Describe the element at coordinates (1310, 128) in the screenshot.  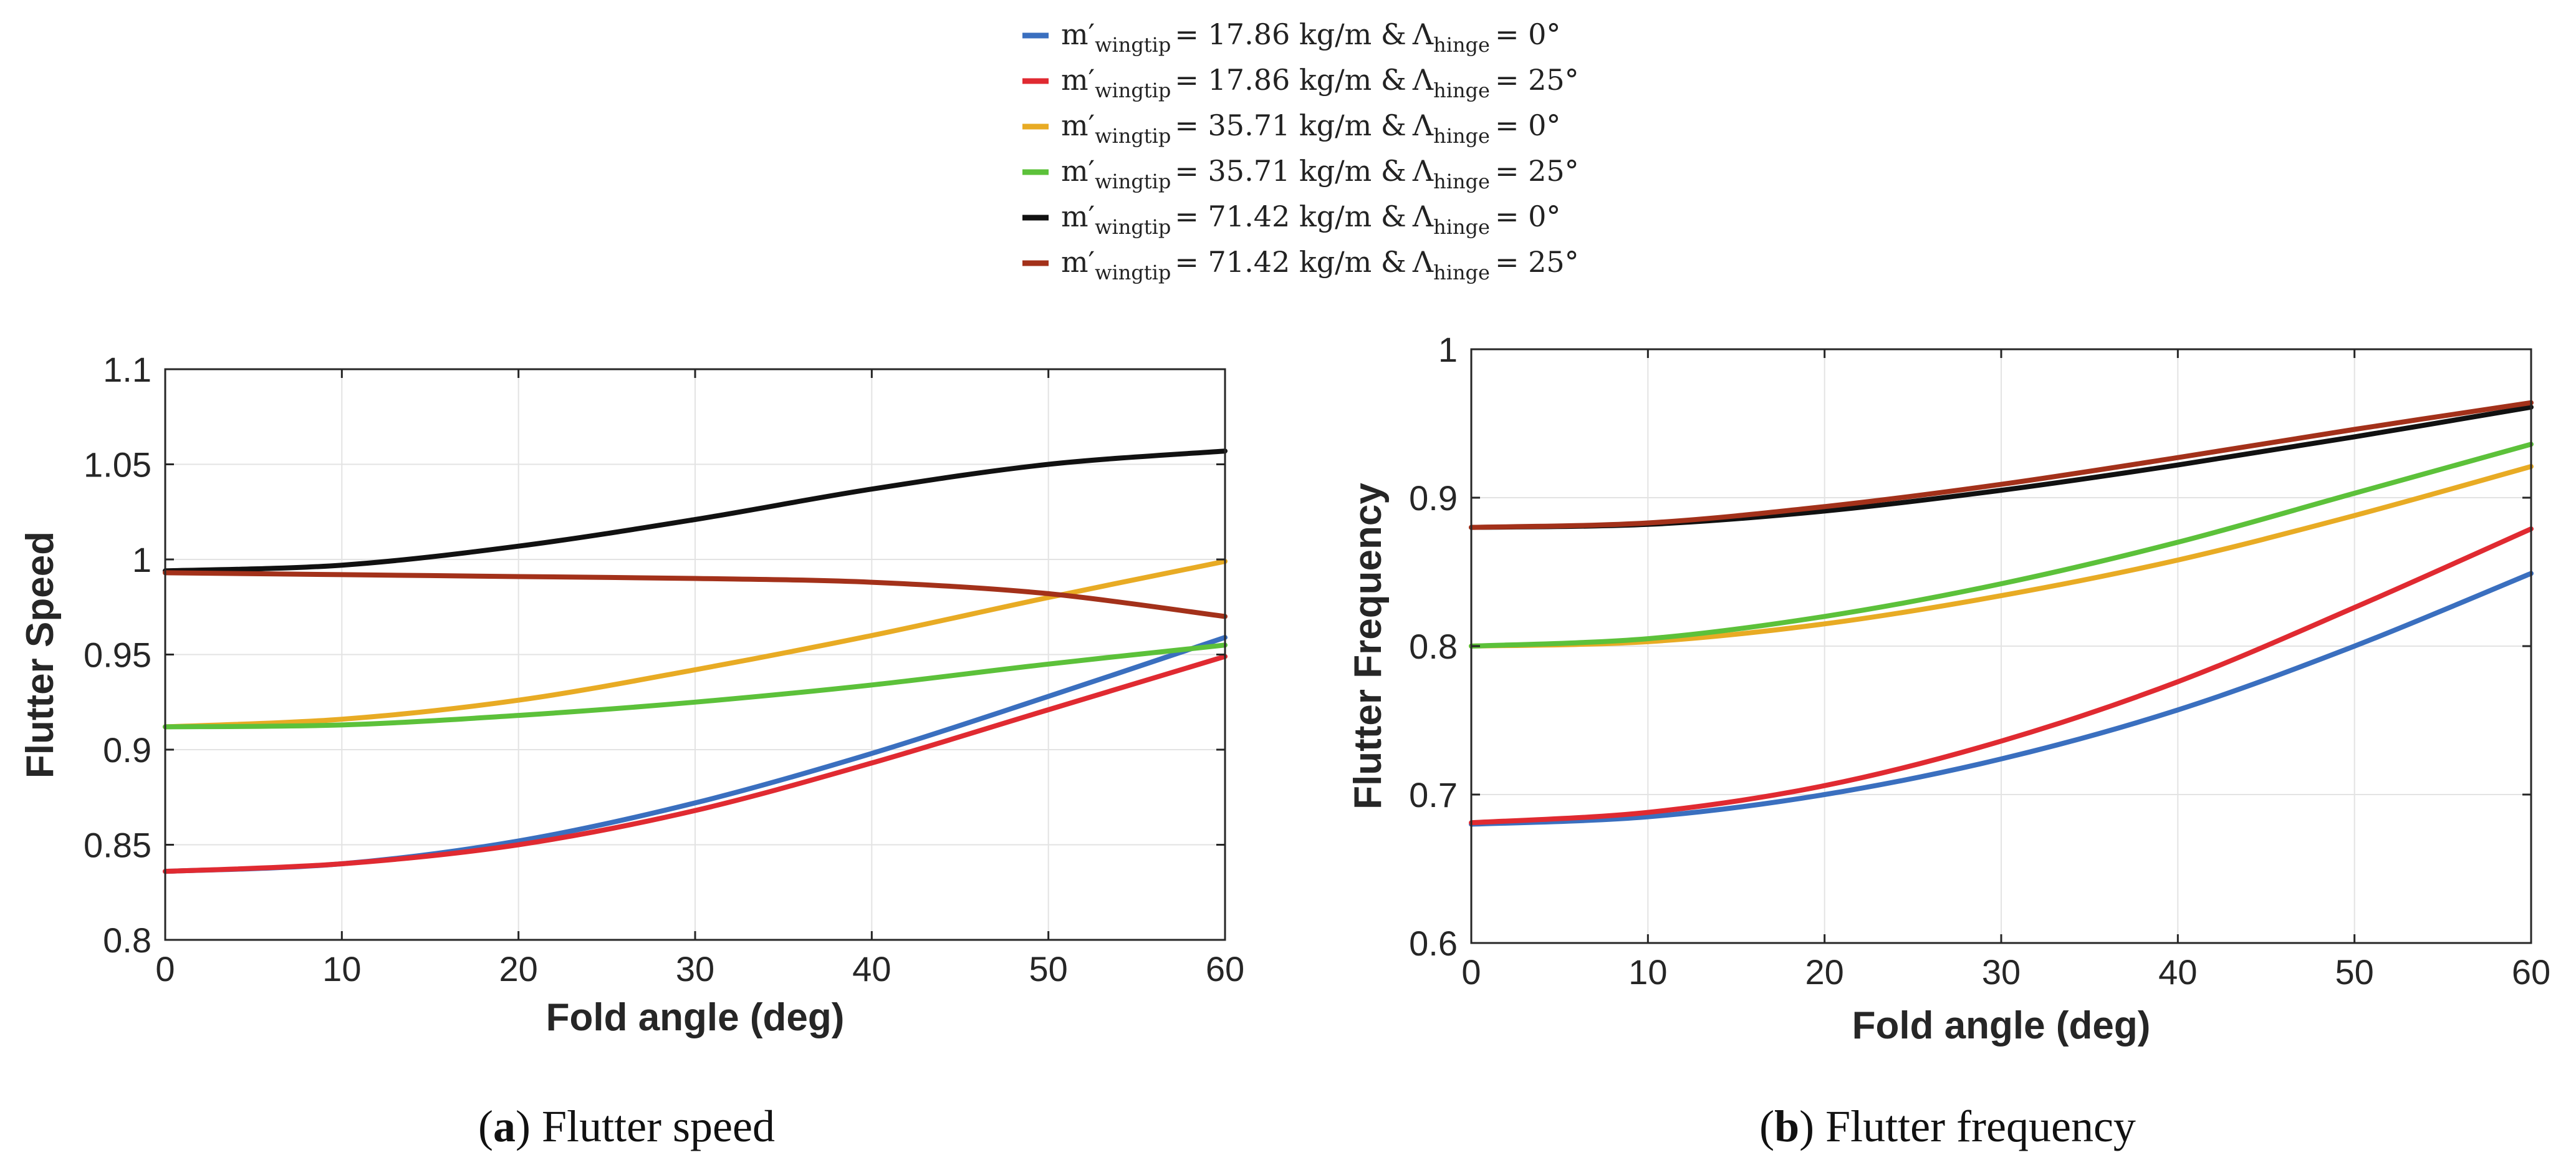
I see `legend-label: m′wingtip = 35.71 kg/m & Λhinge = 0°` at that location.